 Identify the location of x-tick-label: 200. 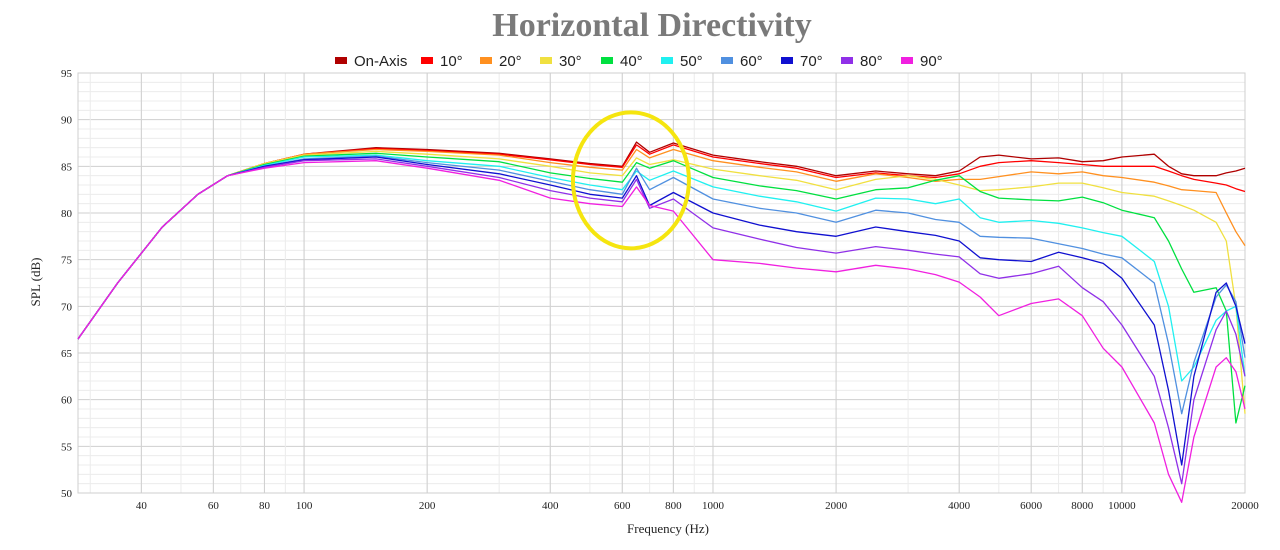
(427, 506).